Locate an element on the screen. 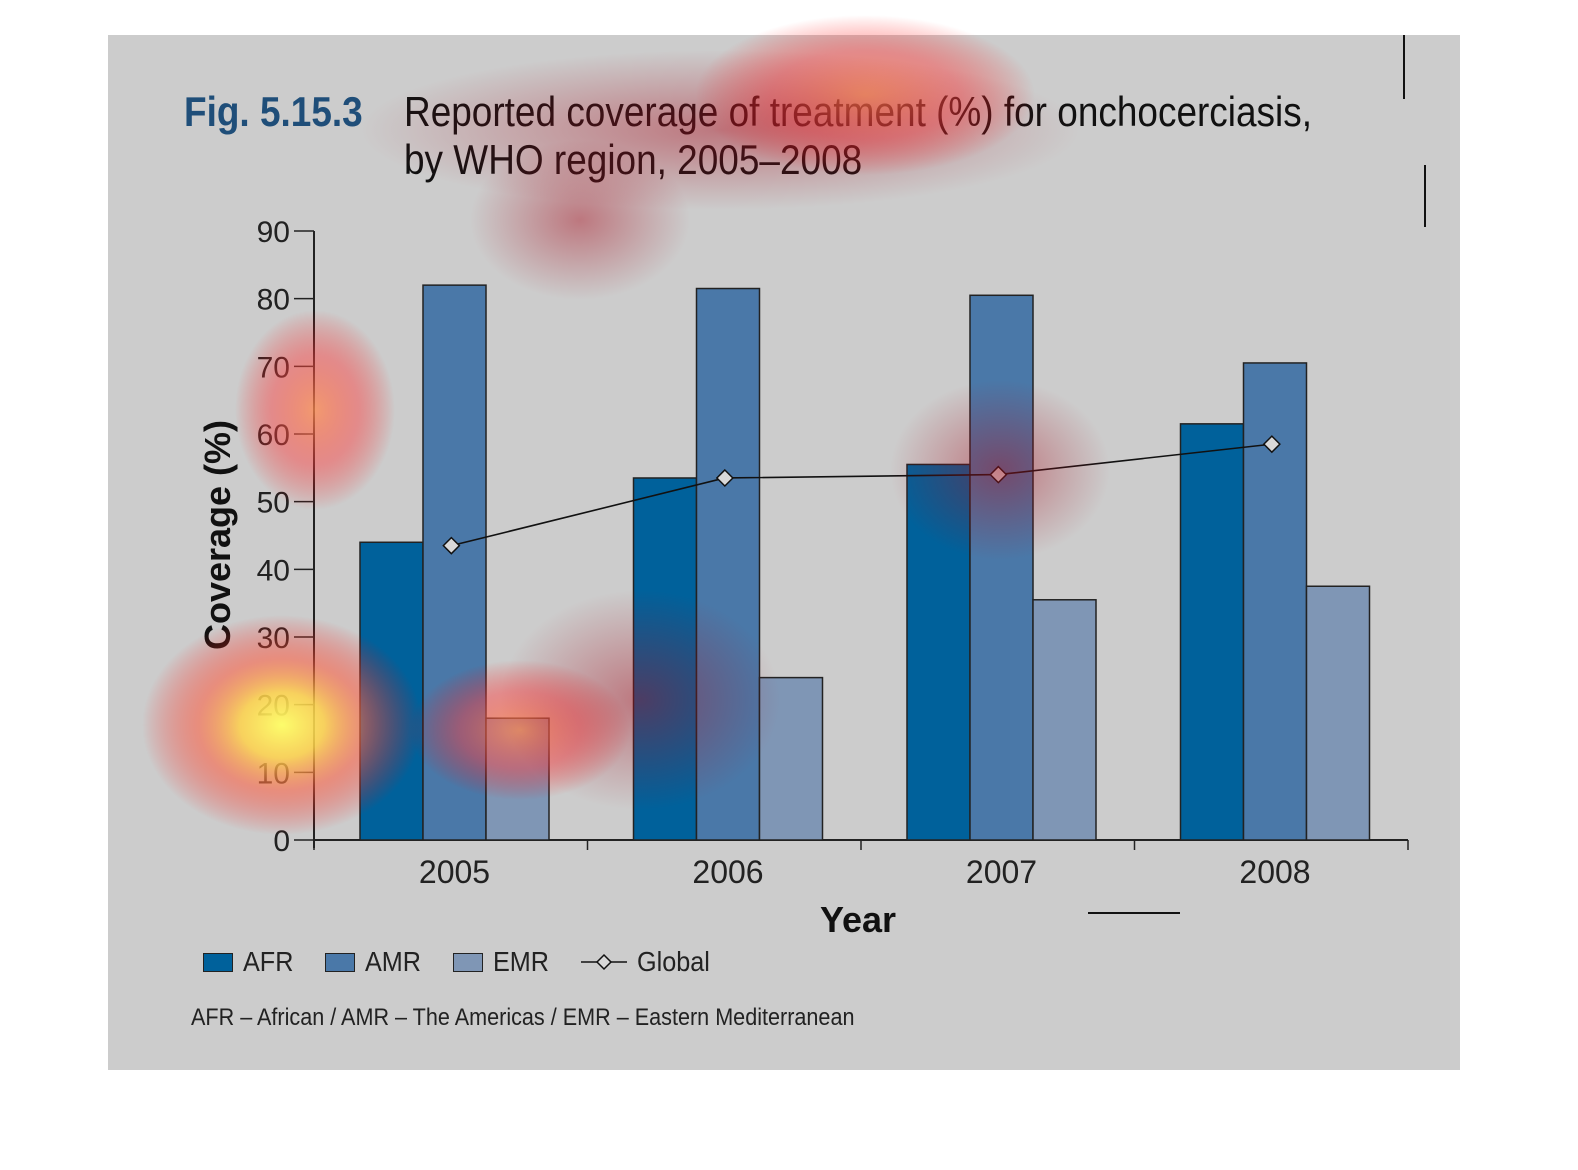 The width and height of the screenshot is (1578, 1170). global-line is located at coordinates (861, 495).